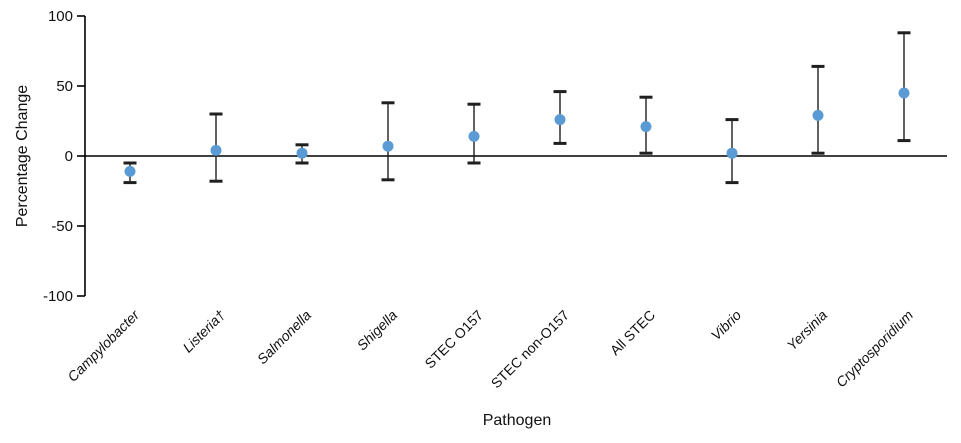 Image resolution: width=961 pixels, height=443 pixels. I want to click on x-category-label: Listeria†, so click(203, 331).